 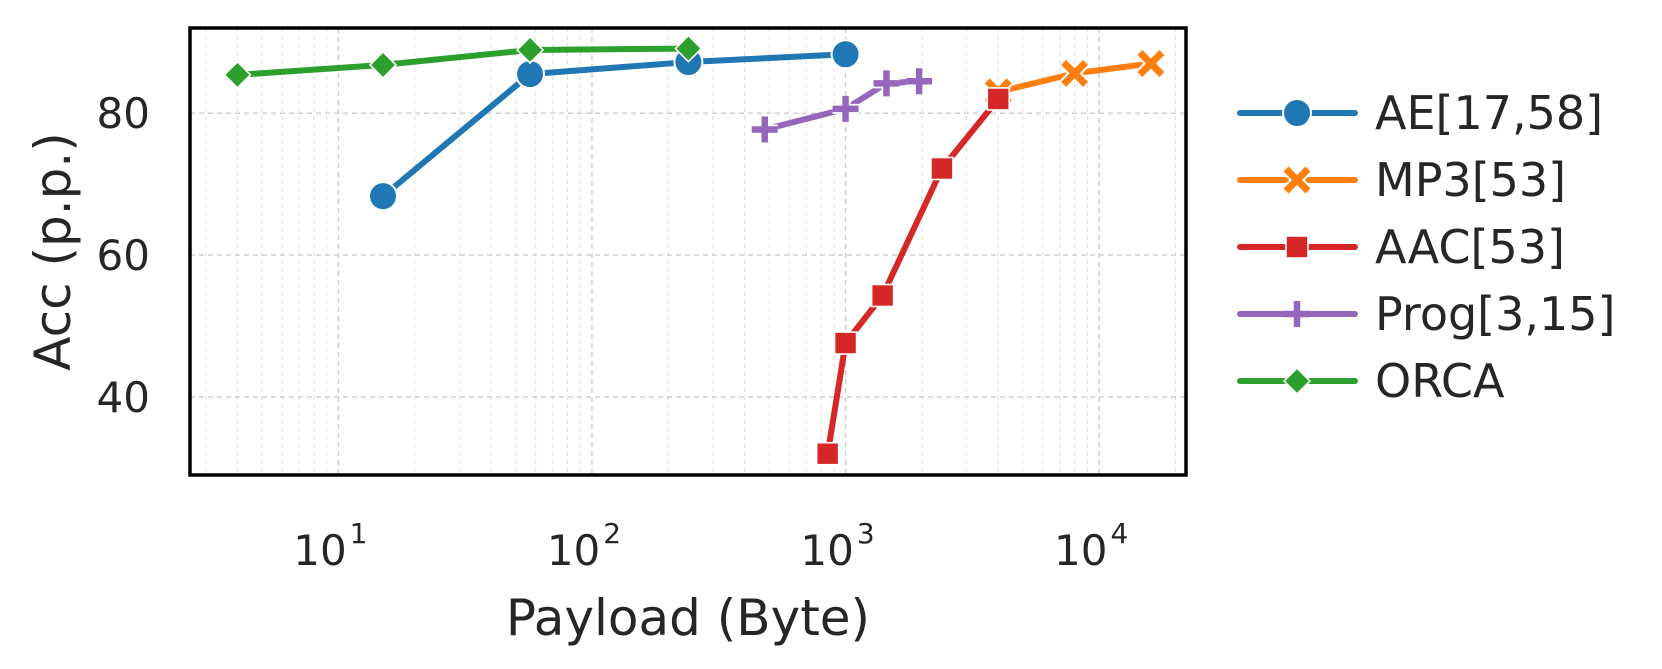 I want to click on x-tick-label: 10 4, so click(x=1091, y=546).